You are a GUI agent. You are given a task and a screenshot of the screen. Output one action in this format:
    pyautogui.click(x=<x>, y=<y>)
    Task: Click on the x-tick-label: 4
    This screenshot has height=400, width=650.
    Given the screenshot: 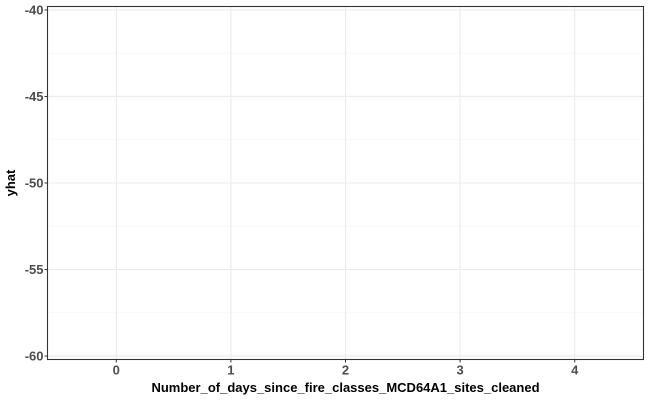 What is the action you would take?
    pyautogui.click(x=575, y=370)
    